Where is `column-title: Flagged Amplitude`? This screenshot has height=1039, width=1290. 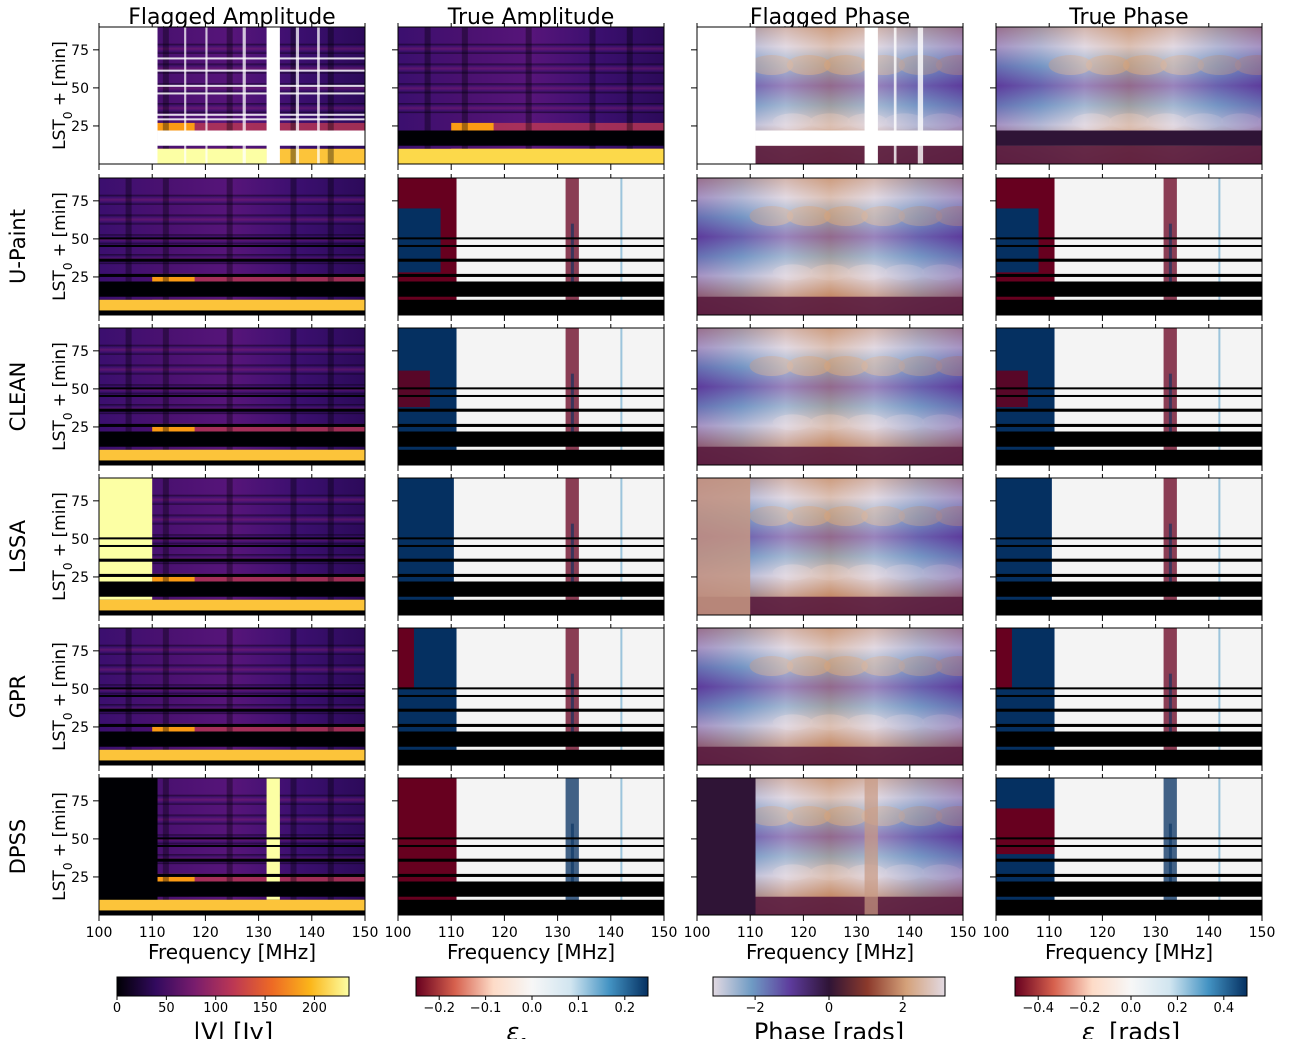
column-title: Flagged Amplitude is located at coordinates (231, 17).